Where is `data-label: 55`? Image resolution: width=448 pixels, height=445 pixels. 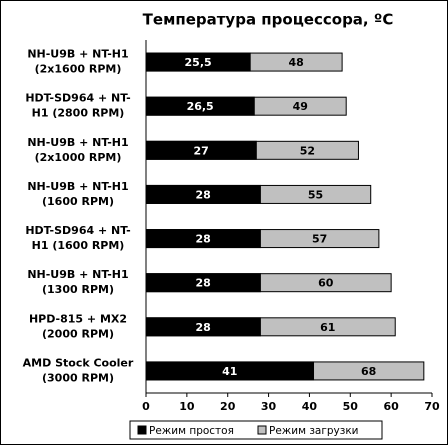
data-label: 55 is located at coordinates (315, 194).